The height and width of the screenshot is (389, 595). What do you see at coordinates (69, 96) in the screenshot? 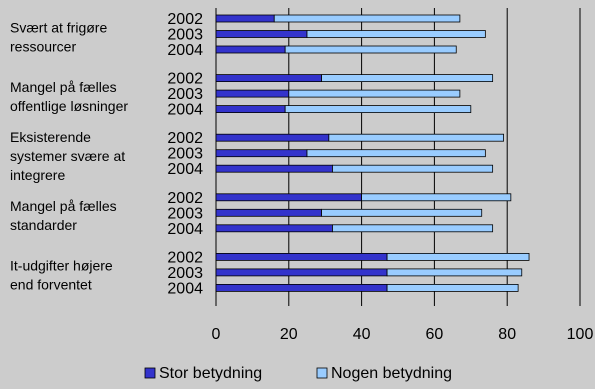
I see `group-label: Mangel på fælles offentlige løsninger` at bounding box center [69, 96].